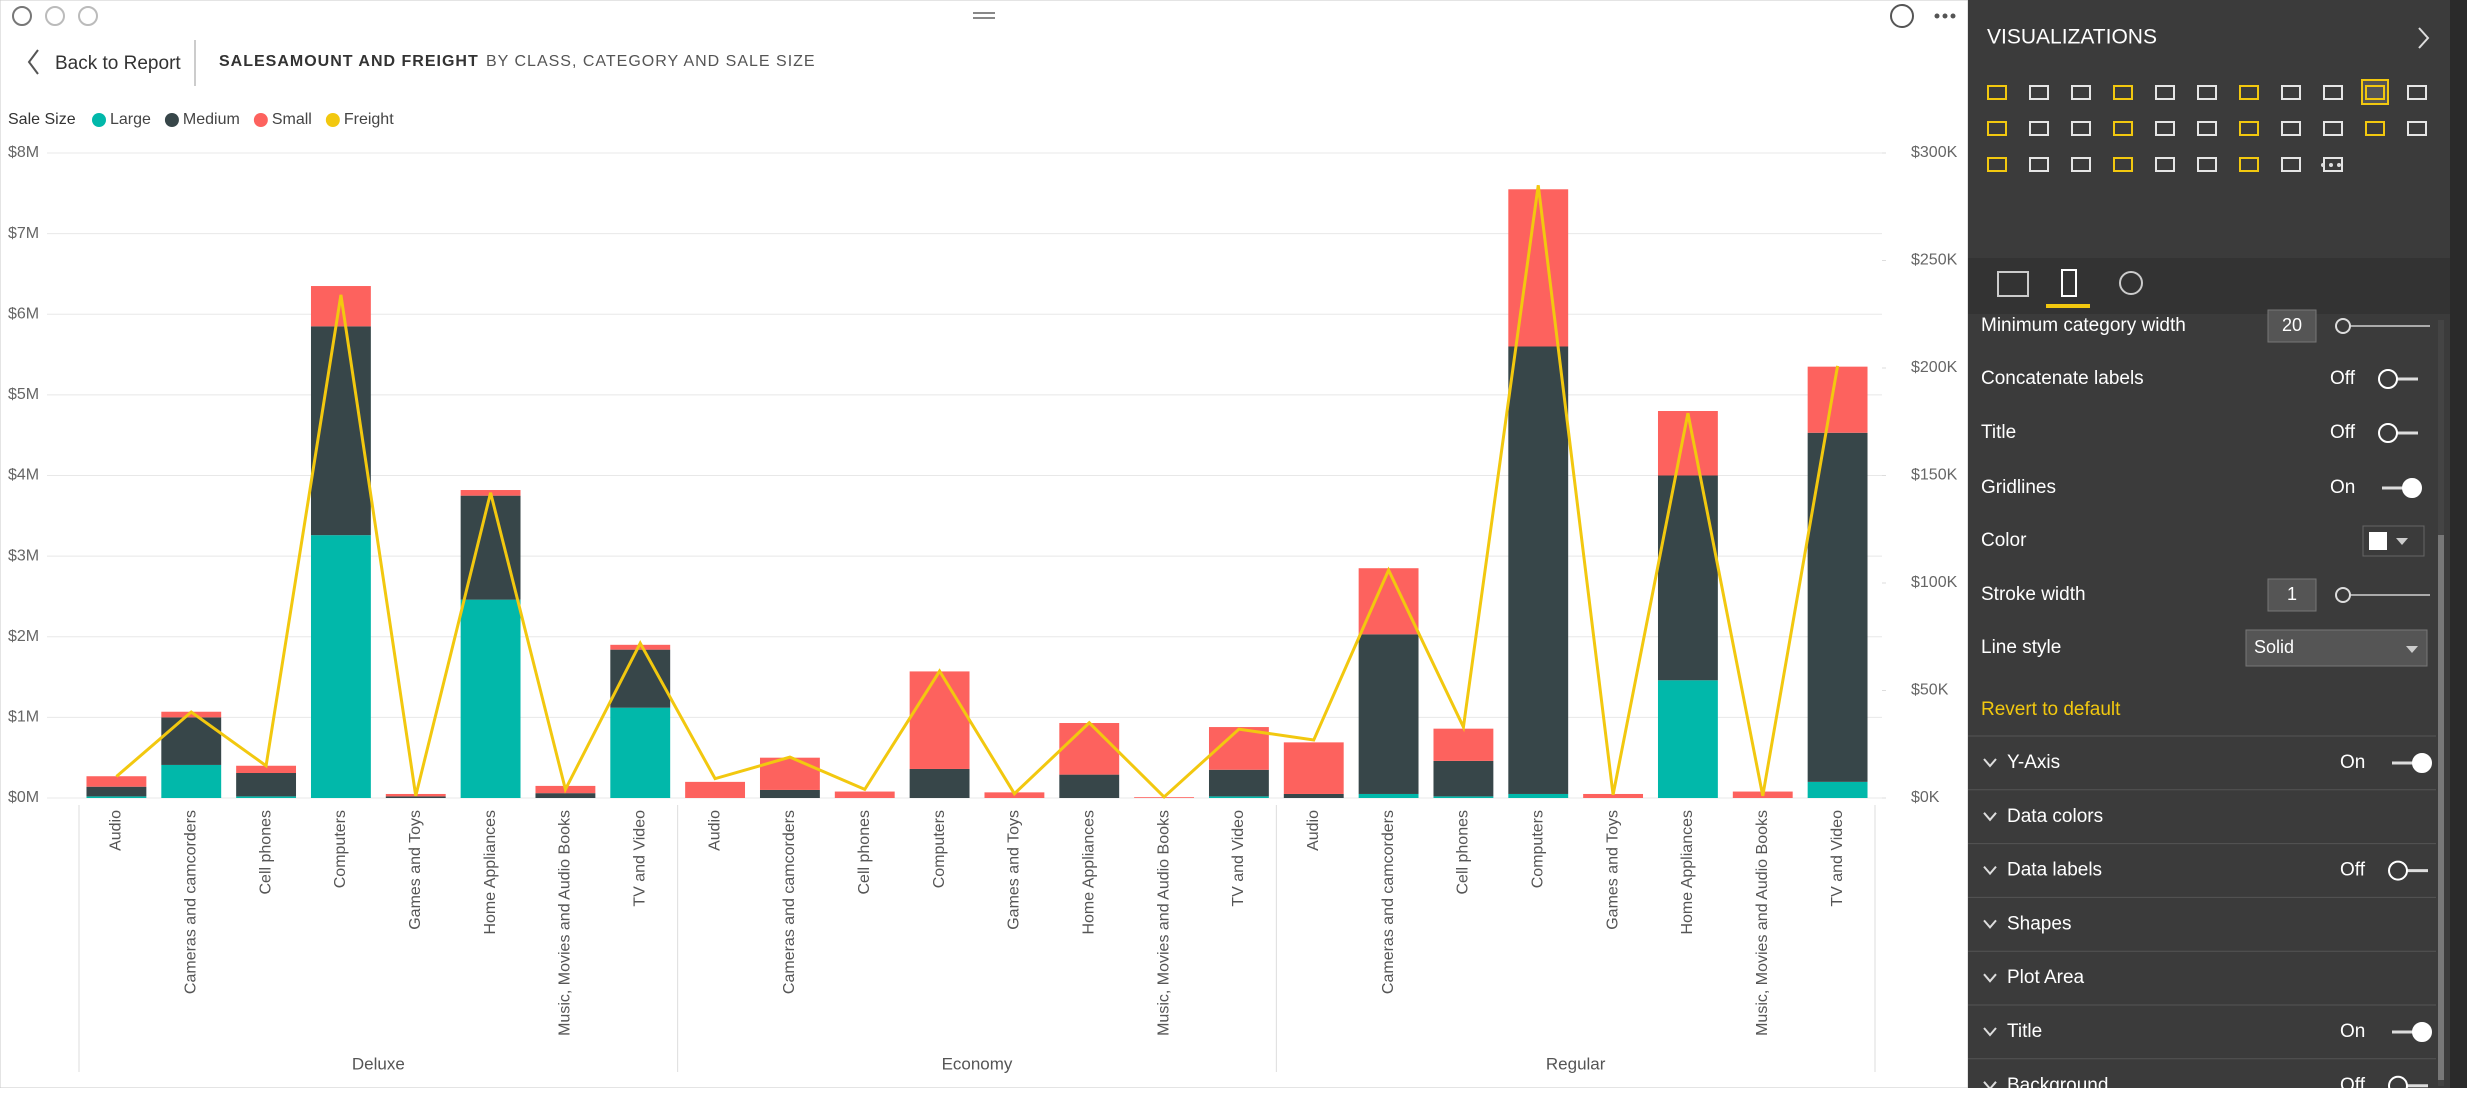 The image size is (2467, 1093). What do you see at coordinates (1576, 1063) in the screenshot?
I see `group-label: Regular` at bounding box center [1576, 1063].